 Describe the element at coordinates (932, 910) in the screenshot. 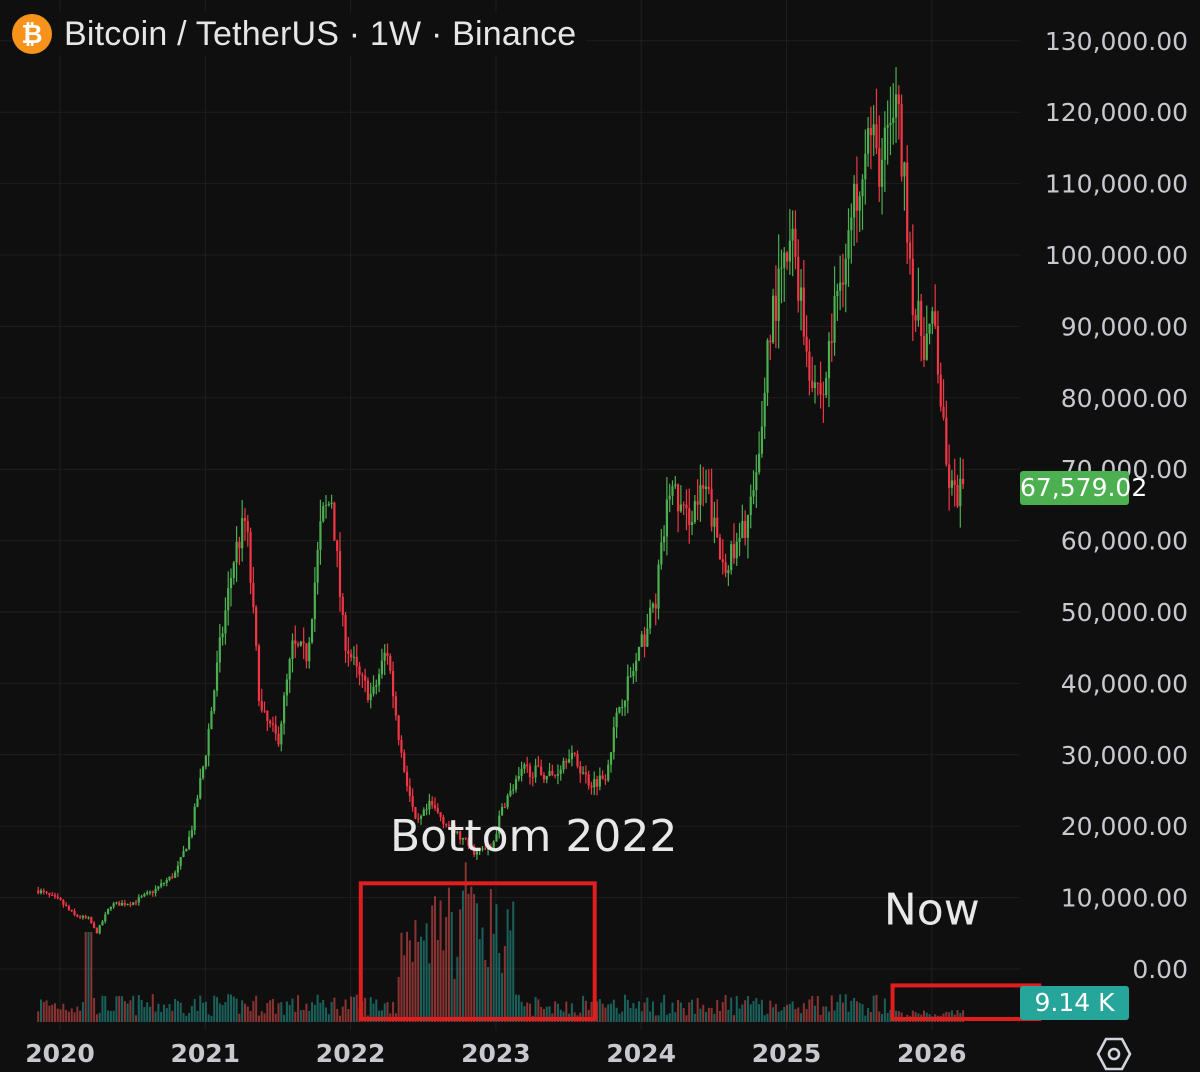

I see `annotation-label-1: Now` at that location.